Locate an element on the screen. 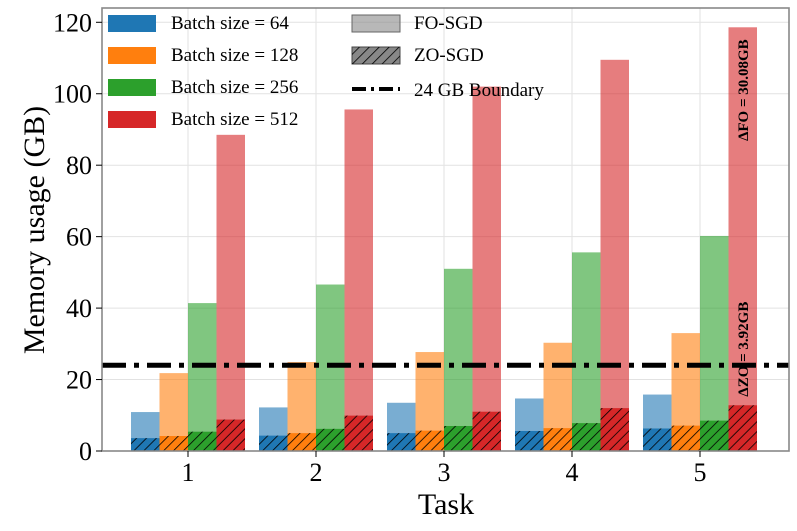 This screenshot has height=531, width=797. legend-label: Batch size = 256 is located at coordinates (234, 87).